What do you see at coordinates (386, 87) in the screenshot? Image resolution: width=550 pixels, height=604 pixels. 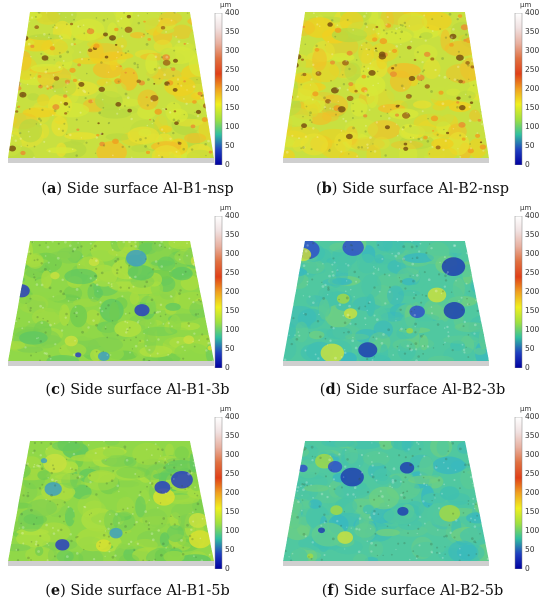 I see `surface-map-b` at bounding box center [386, 87].